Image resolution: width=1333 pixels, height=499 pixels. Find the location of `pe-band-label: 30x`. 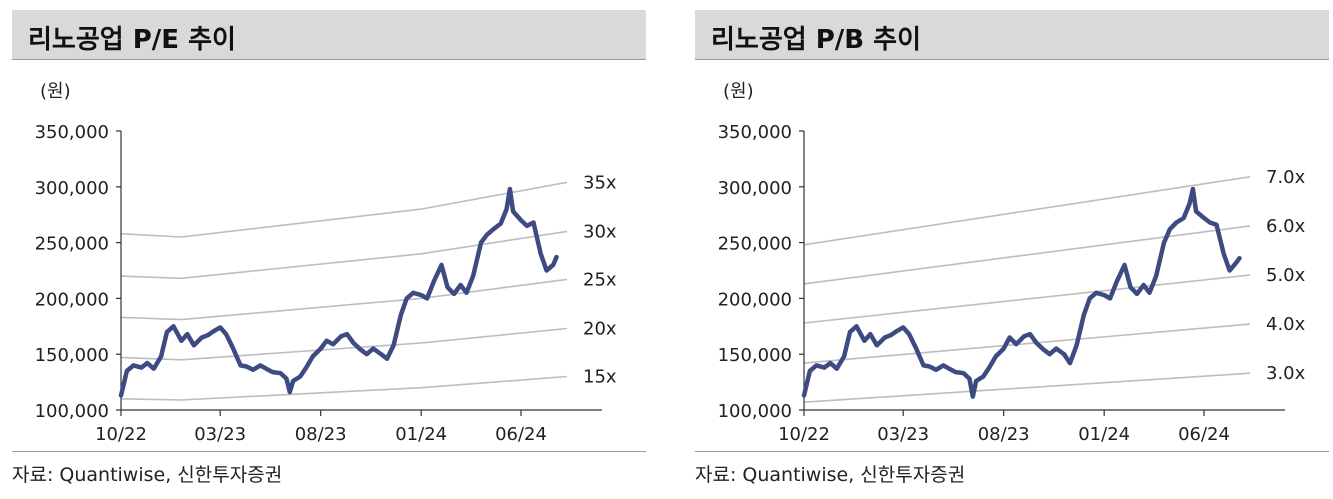

pe-band-label: 30x is located at coordinates (600, 231).